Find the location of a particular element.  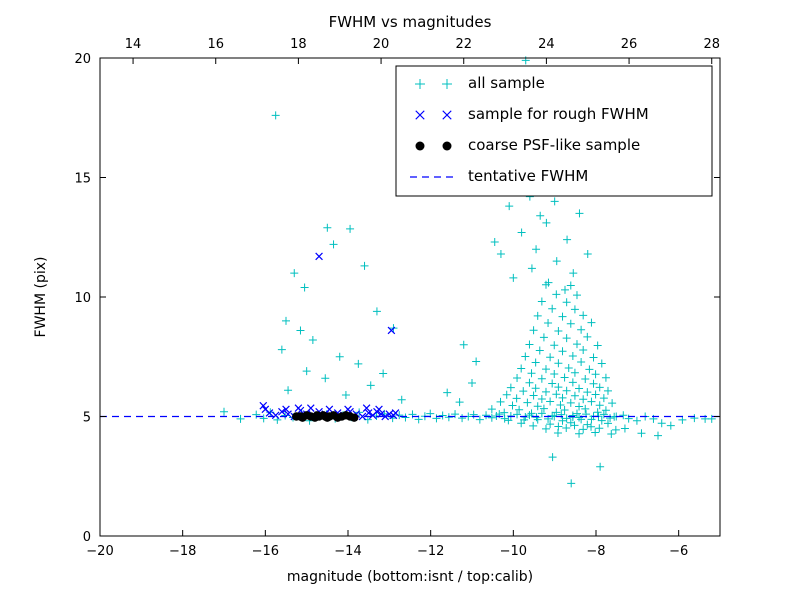

legend-box is located at coordinates (554, 131).